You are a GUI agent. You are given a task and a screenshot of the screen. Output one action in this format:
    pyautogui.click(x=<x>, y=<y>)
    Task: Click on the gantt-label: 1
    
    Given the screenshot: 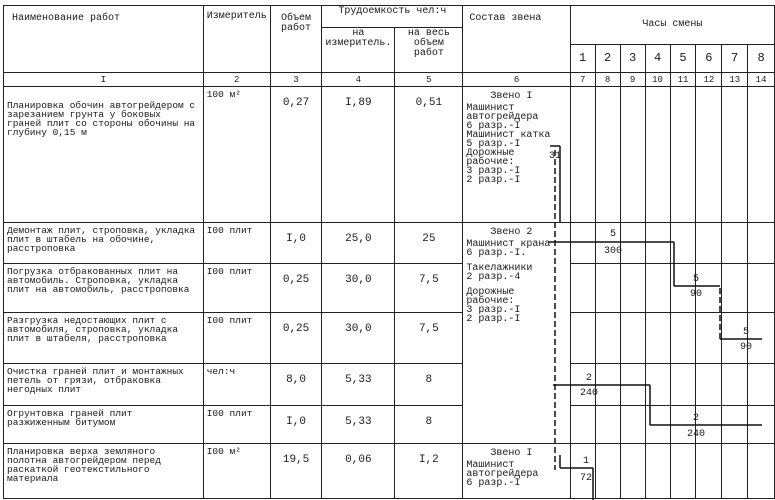 What is the action you would take?
    pyautogui.click(x=586, y=461)
    